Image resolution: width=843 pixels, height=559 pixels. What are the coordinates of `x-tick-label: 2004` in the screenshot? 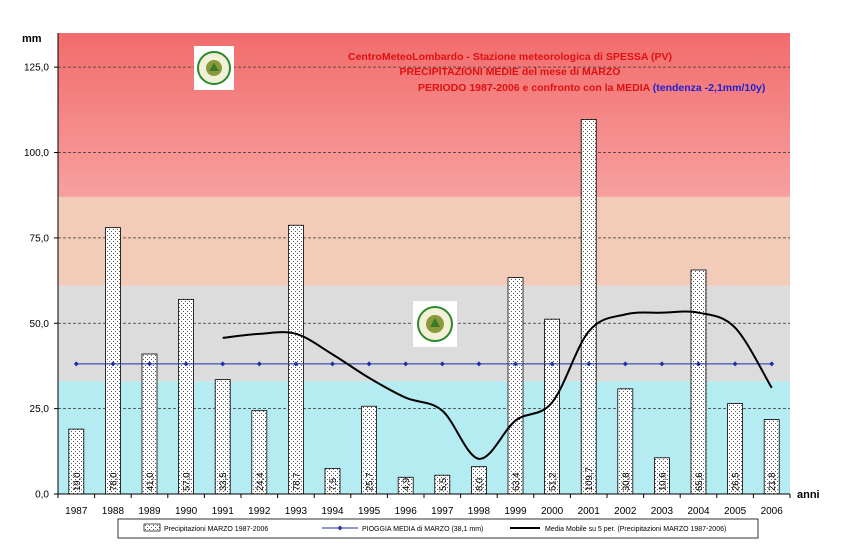 It's located at (698, 511).